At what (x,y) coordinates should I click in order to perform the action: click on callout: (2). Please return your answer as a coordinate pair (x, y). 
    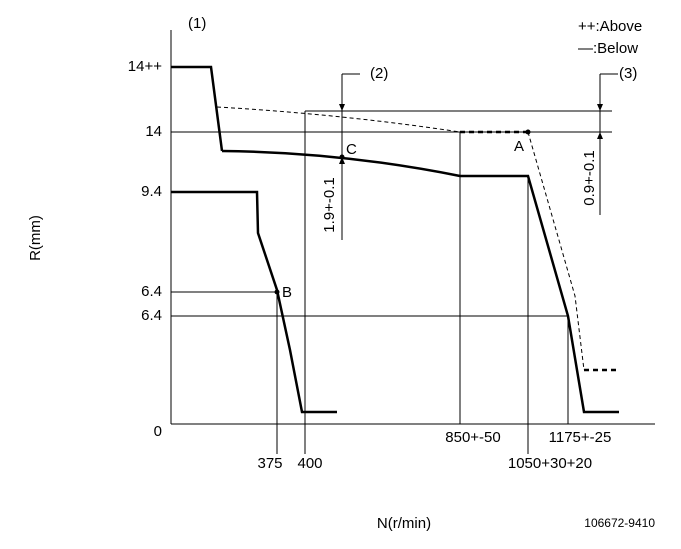
    Looking at the image, I should click on (379, 73).